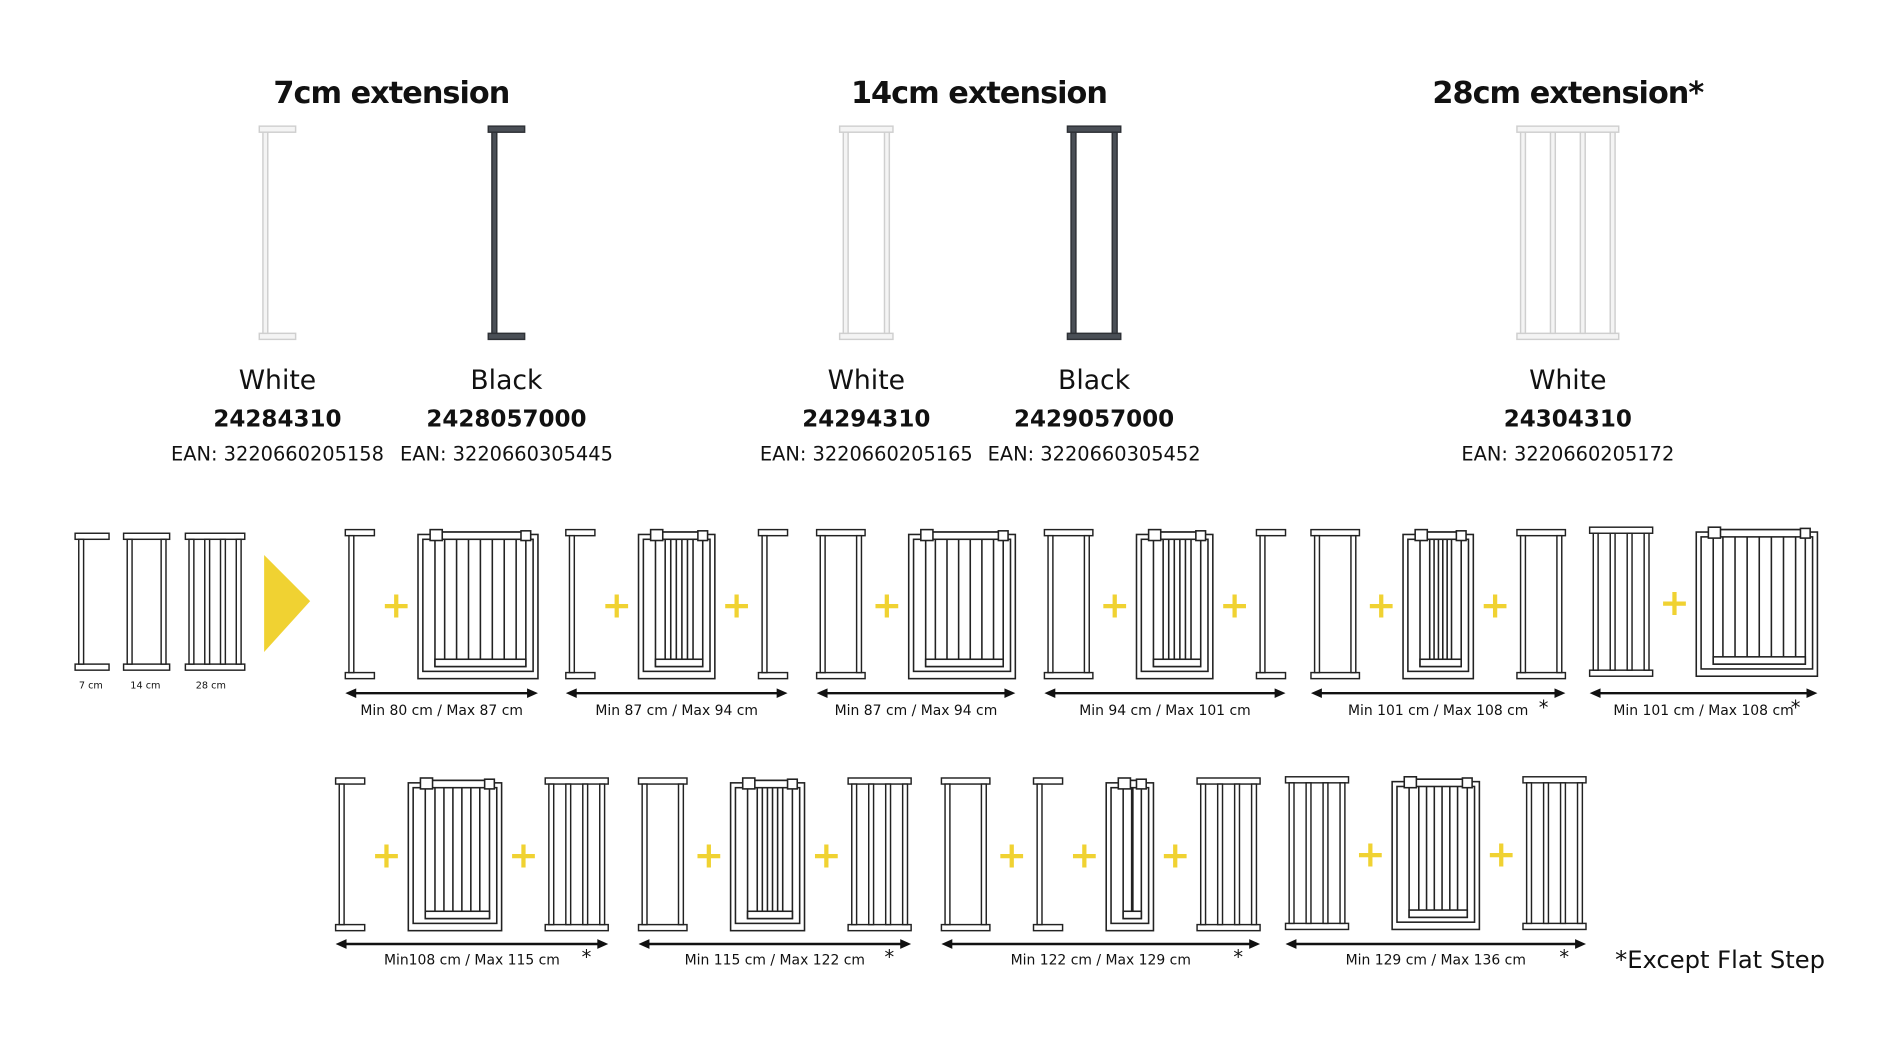  What do you see at coordinates (1440, 599) in the screenshot?
I see `gate-door` at bounding box center [1440, 599].